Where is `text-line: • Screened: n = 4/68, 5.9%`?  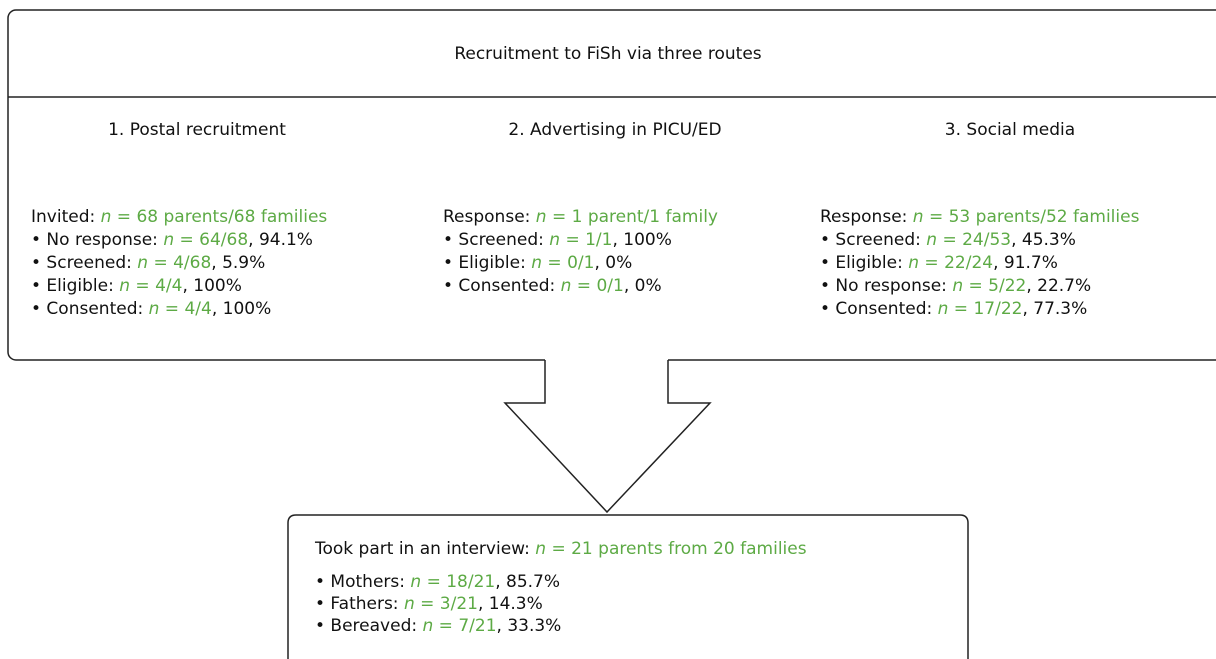
text-line: • Screened: n = 4/68, 5.9% is located at coordinates (148, 263).